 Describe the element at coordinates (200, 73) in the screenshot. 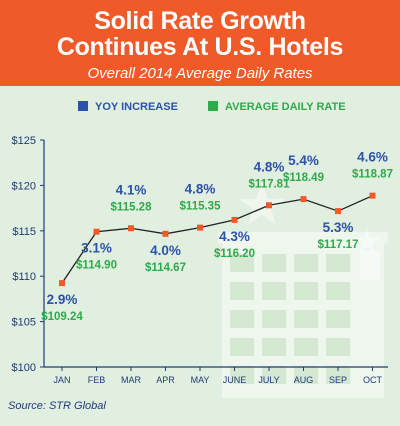

I see `subtitle: Overall 2014 Average Daily Rates` at that location.